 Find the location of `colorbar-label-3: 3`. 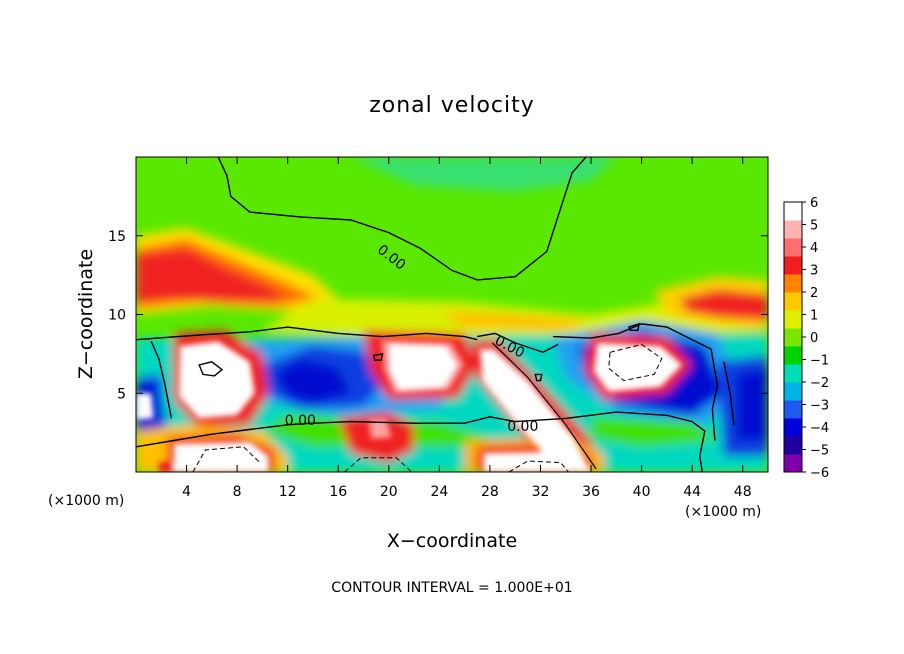

colorbar-label-3: 3 is located at coordinates (814, 271).